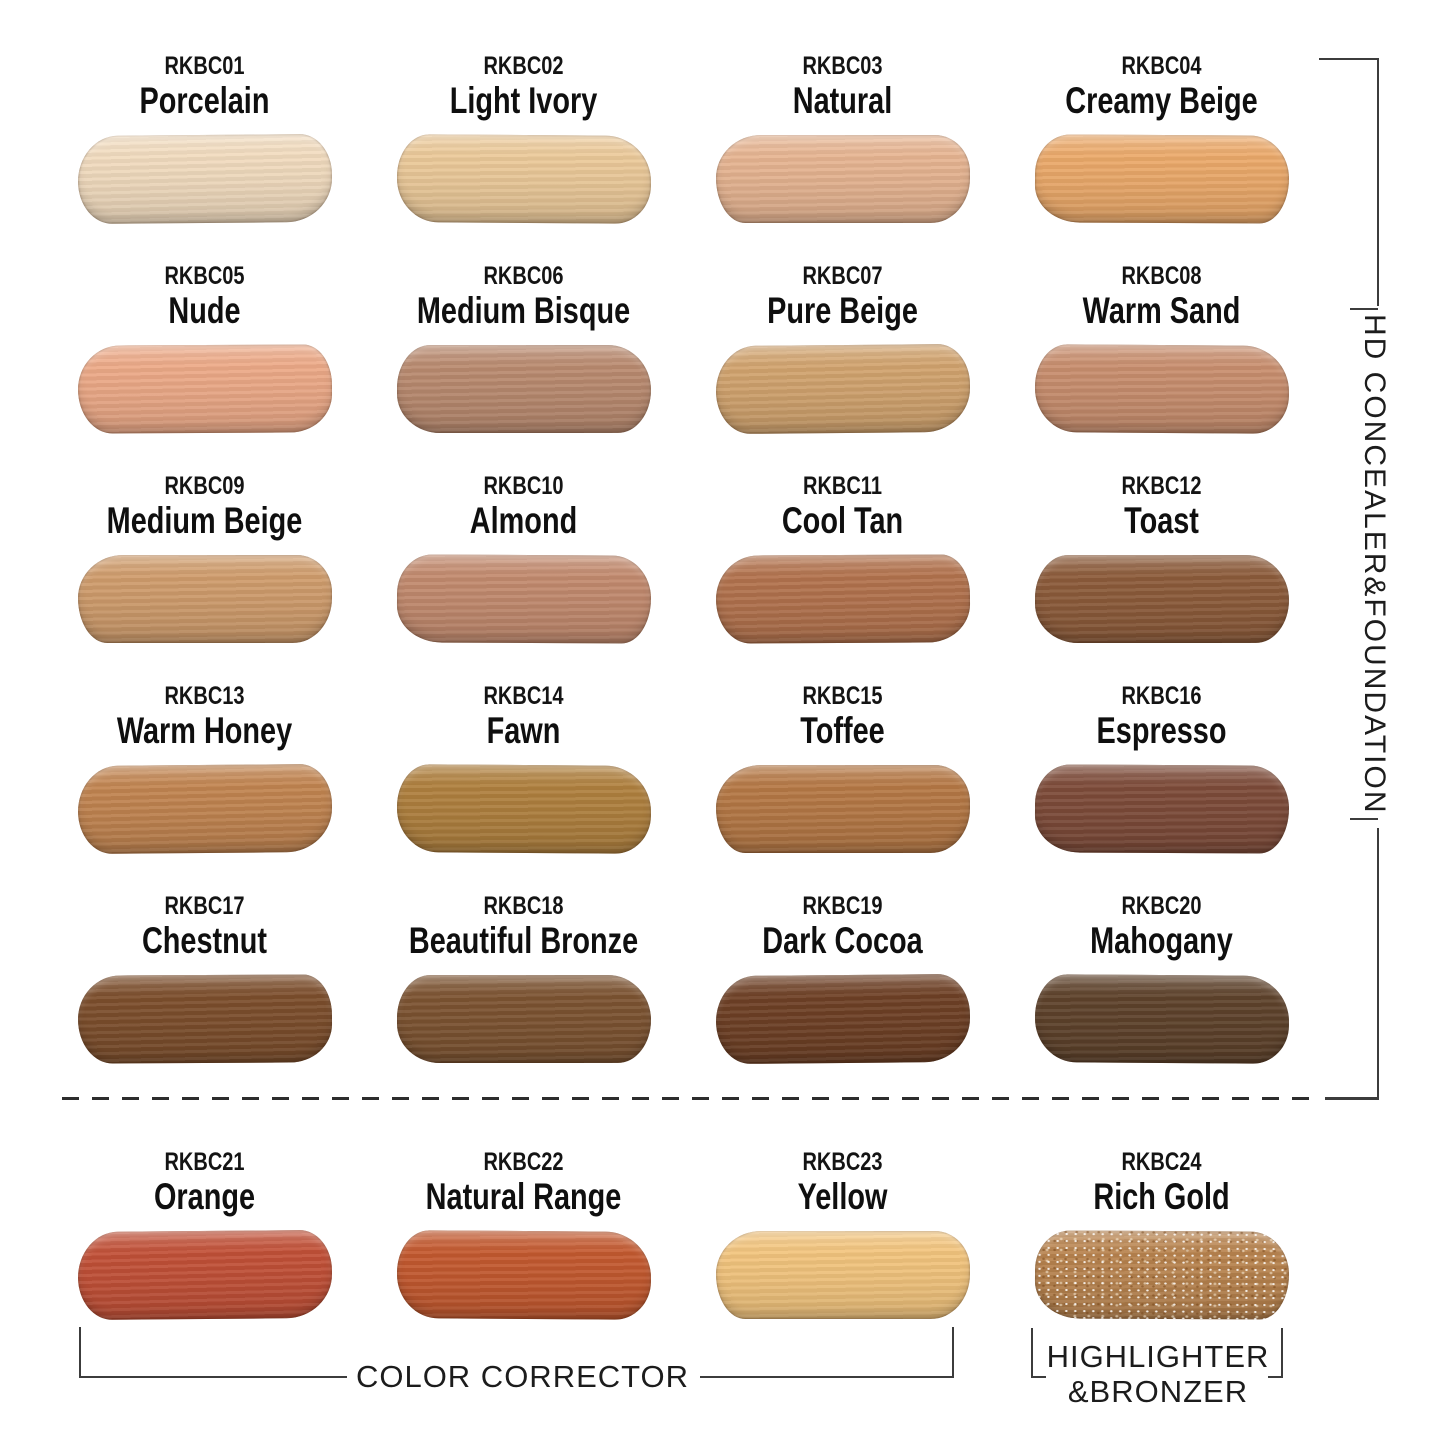 The image size is (1445, 1445). I want to click on shade-name: Espresso, so click(1161, 730).